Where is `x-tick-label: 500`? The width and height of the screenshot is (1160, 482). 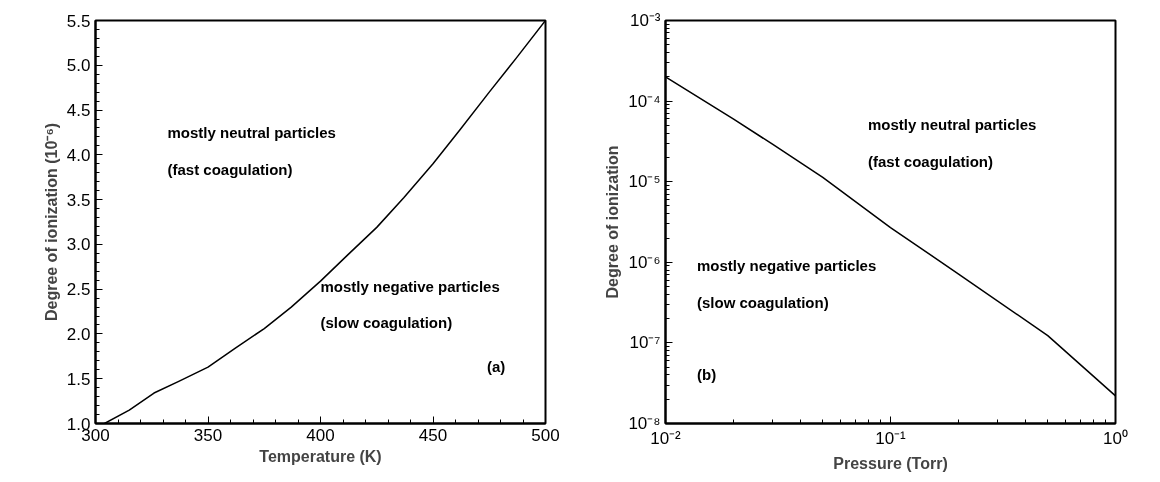
x-tick-label: 500 is located at coordinates (545, 435).